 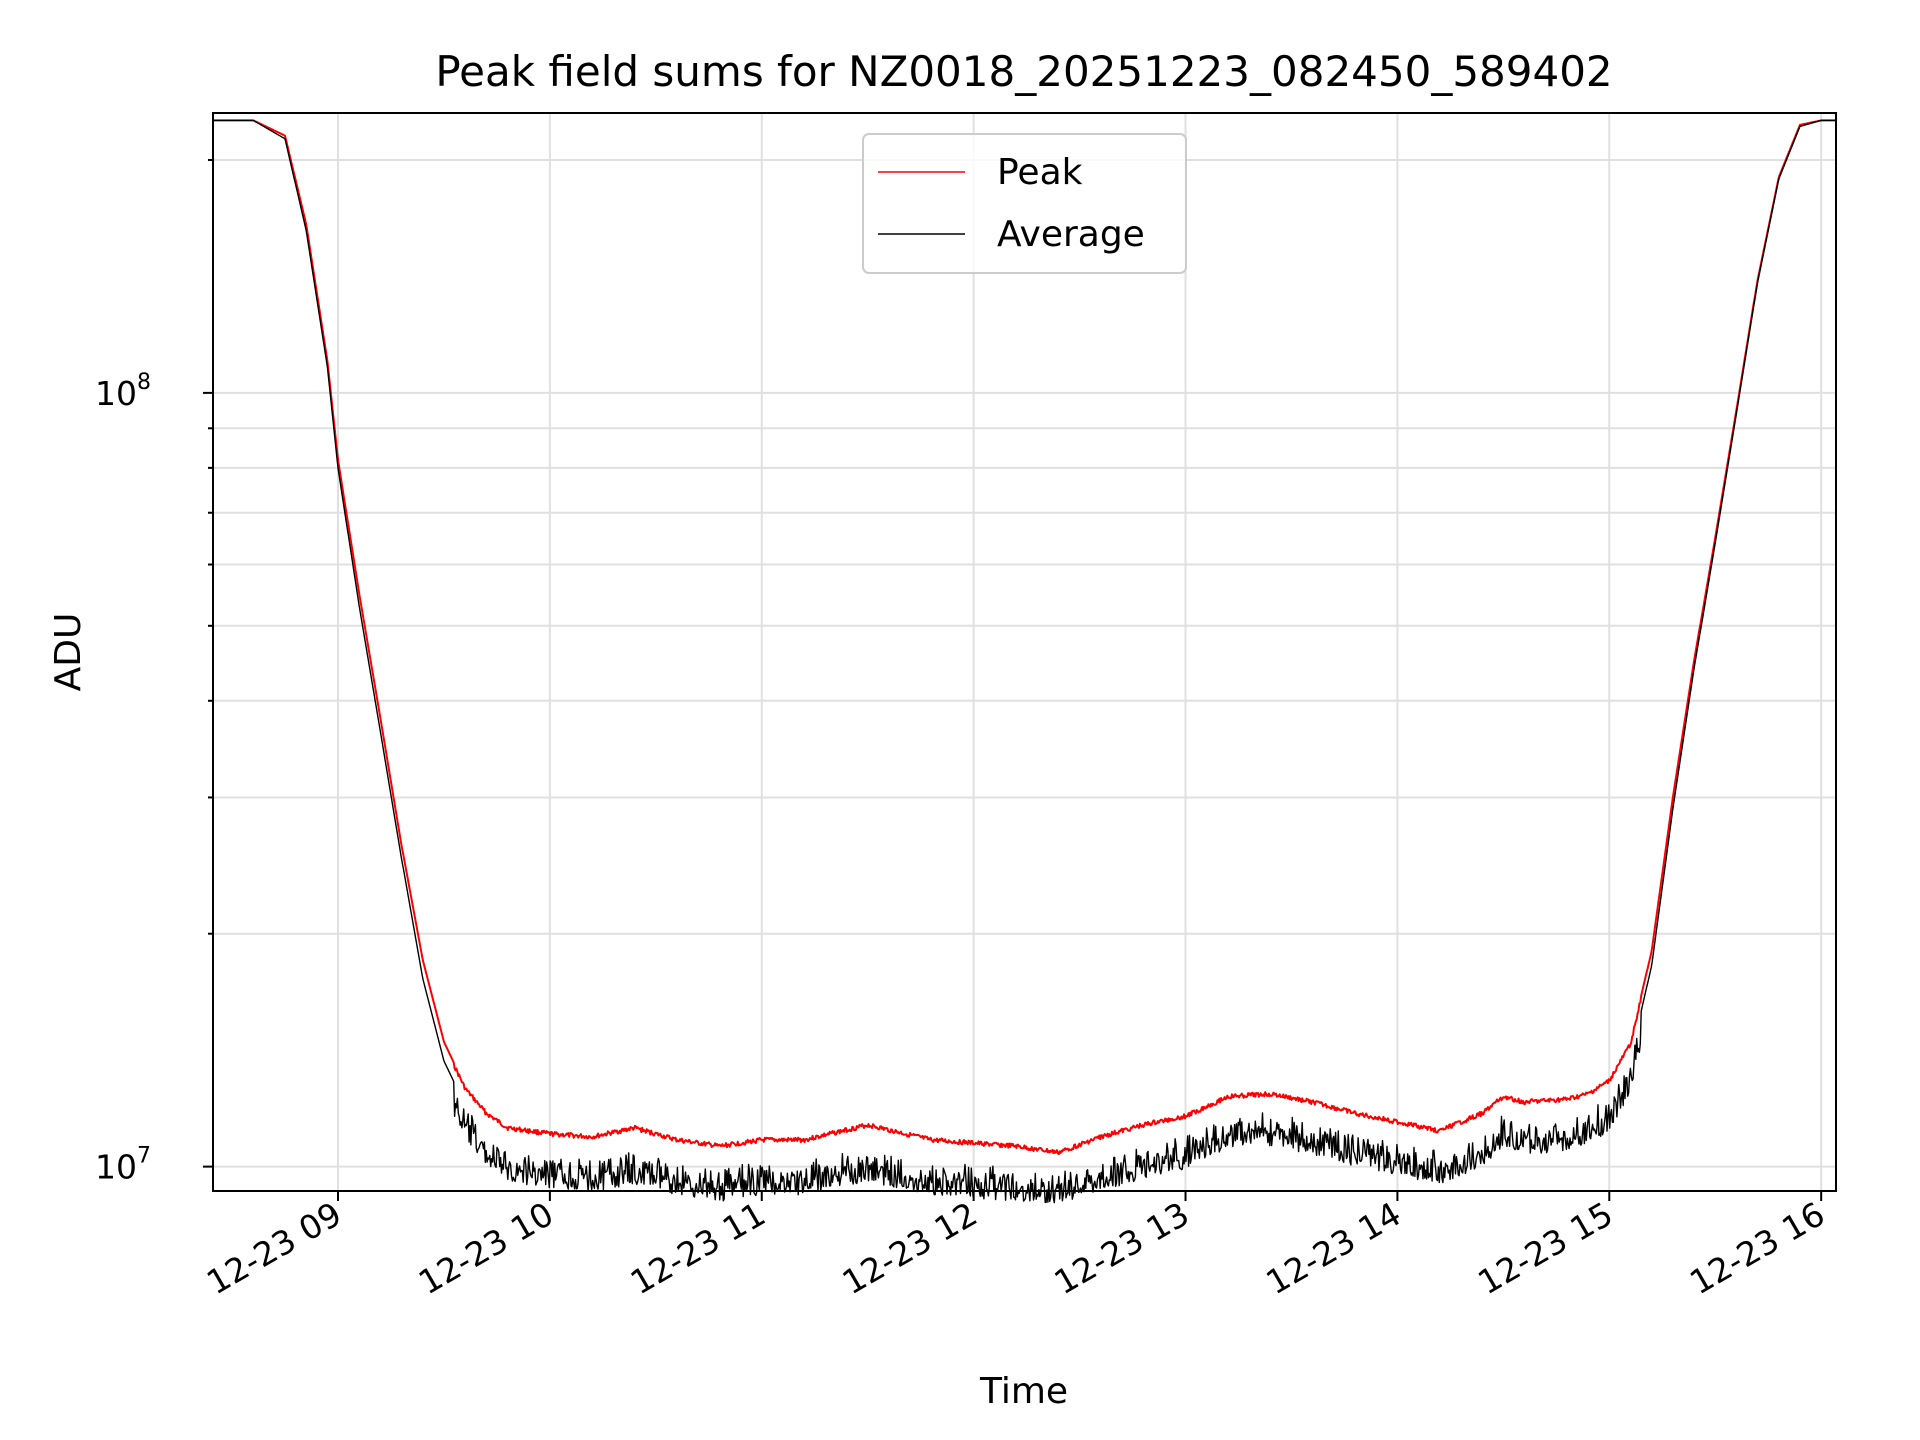 I want to click on legend-box, so click(x=1024, y=203).